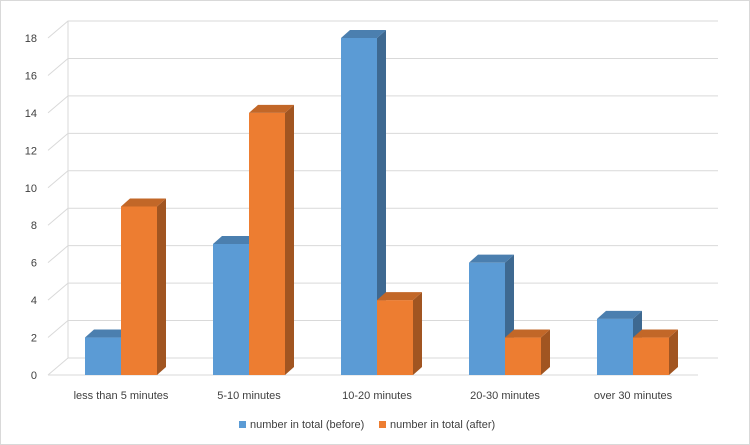  I want to click on y-tick-label: 12, so click(31, 151).